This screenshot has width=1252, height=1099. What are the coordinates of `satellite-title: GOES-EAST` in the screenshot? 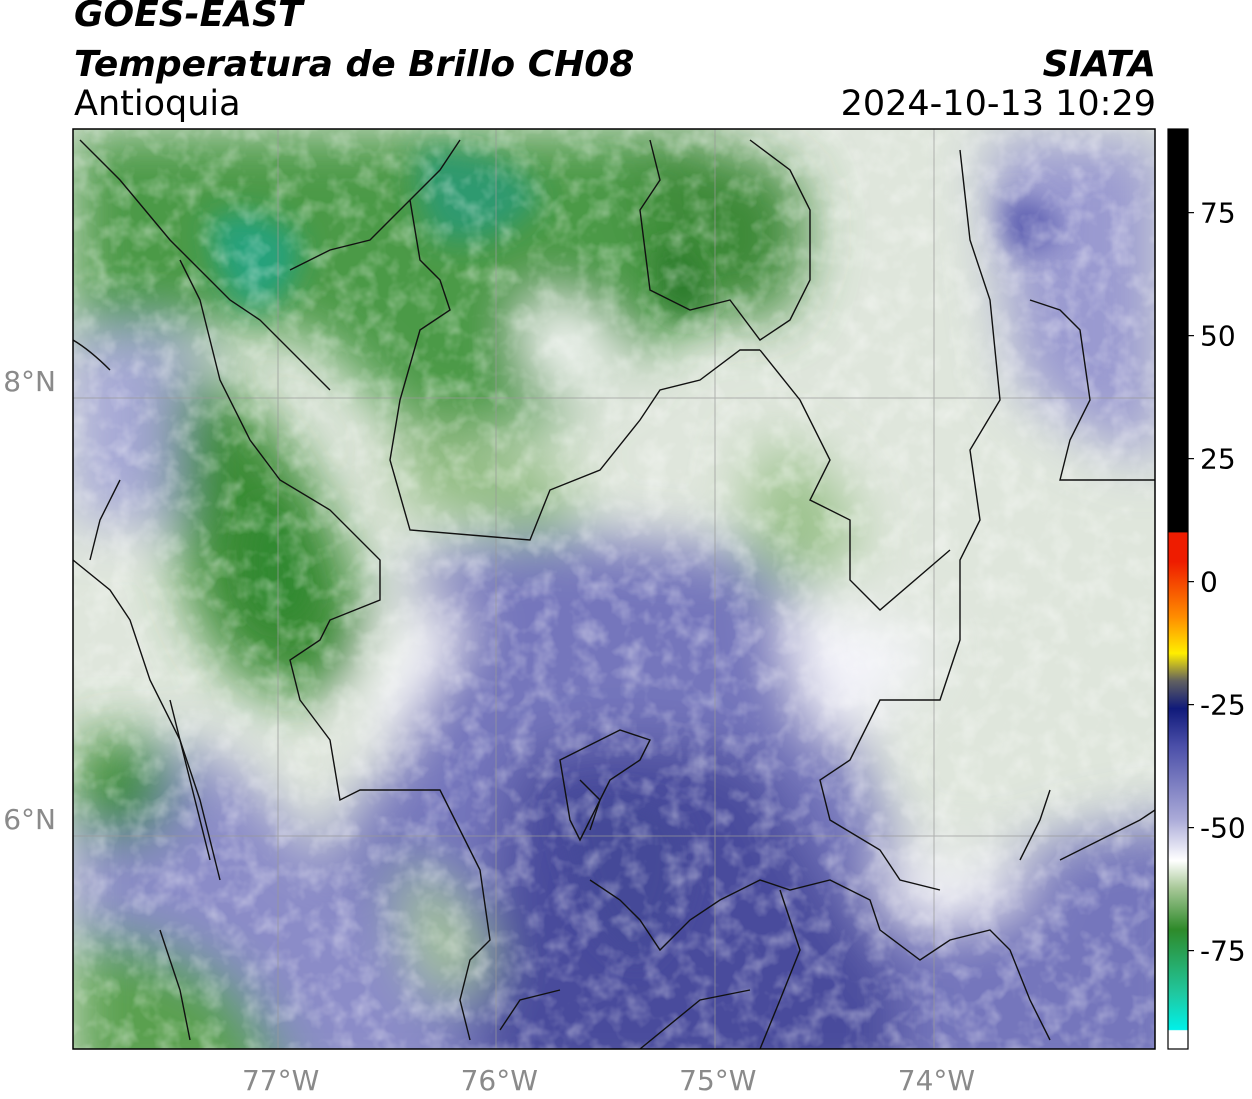 It's located at (188, 17).